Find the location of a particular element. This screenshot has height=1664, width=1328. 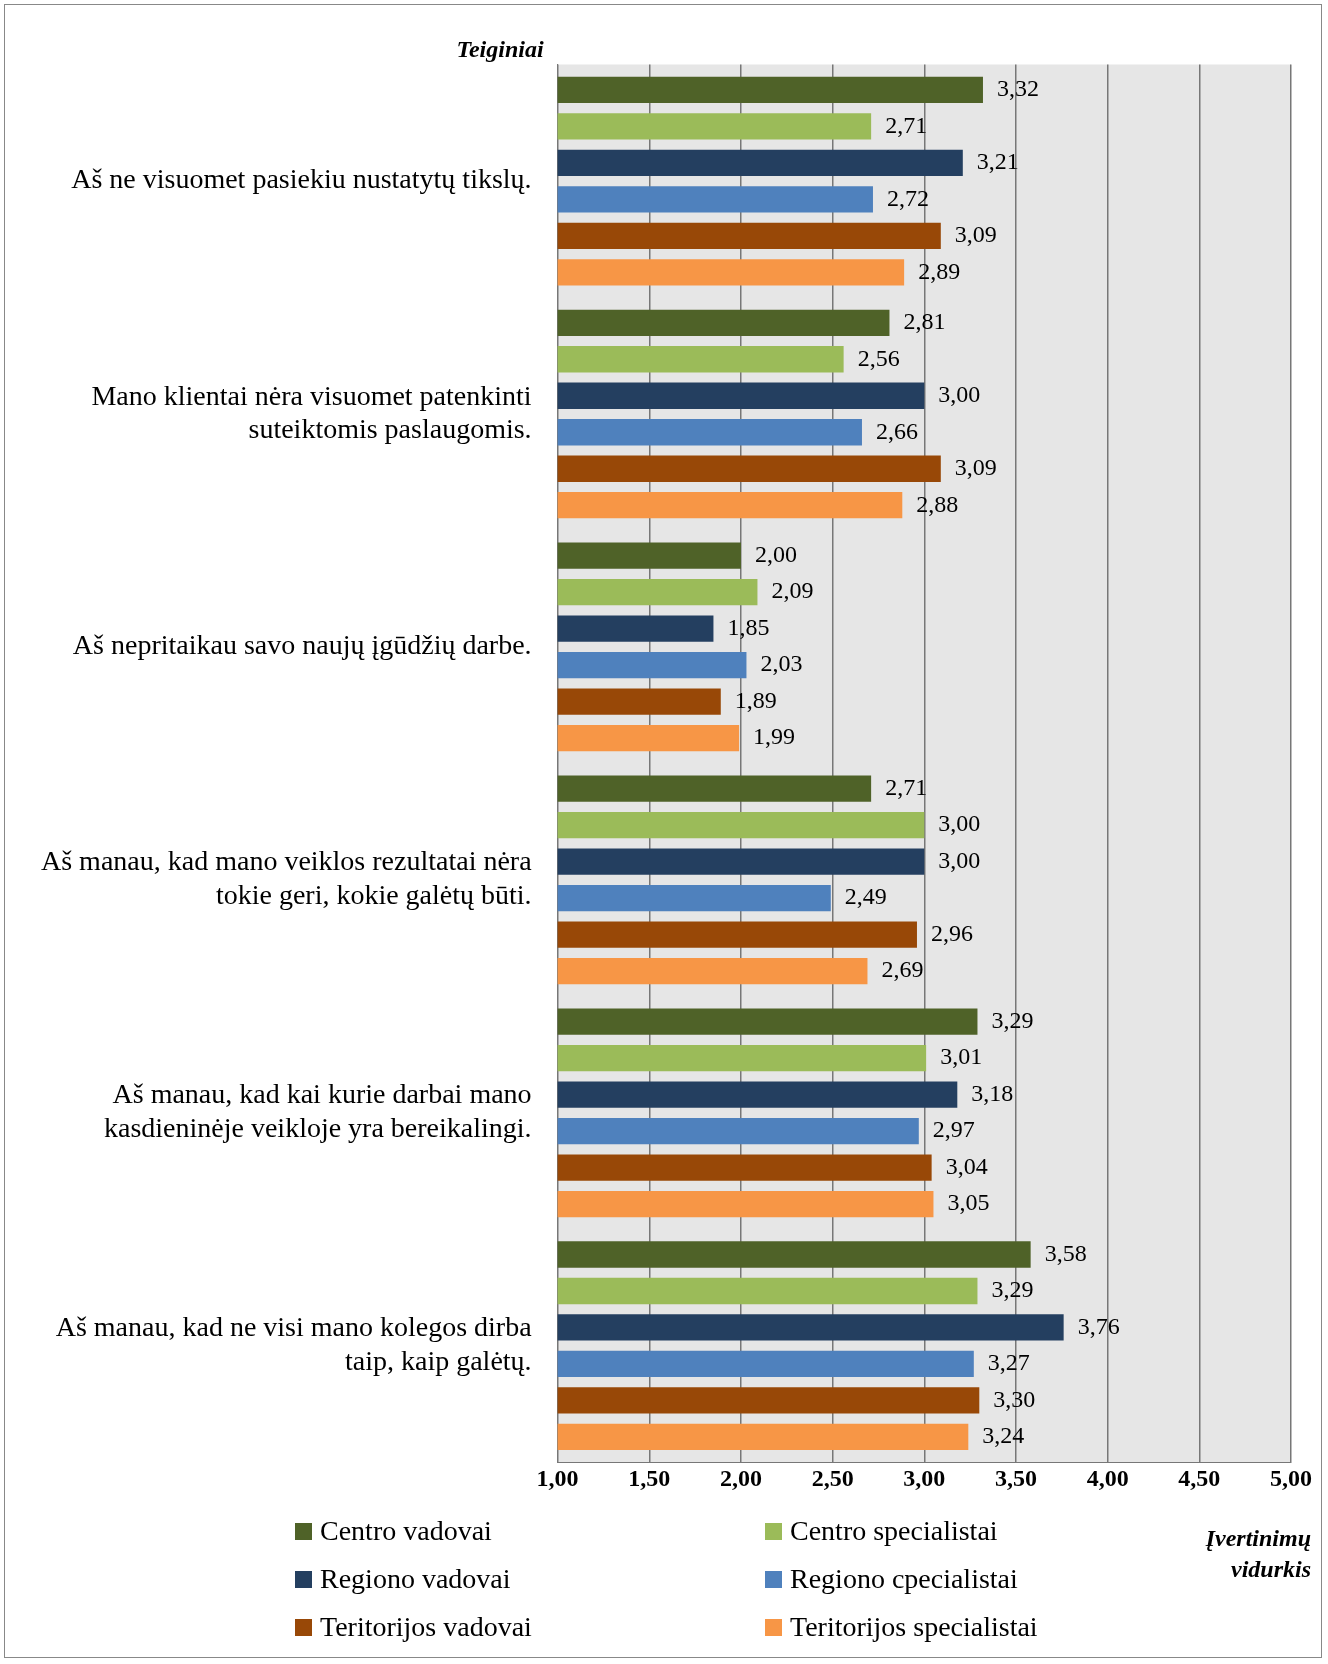

x-tick-label: 5,00 is located at coordinates (1291, 1477).